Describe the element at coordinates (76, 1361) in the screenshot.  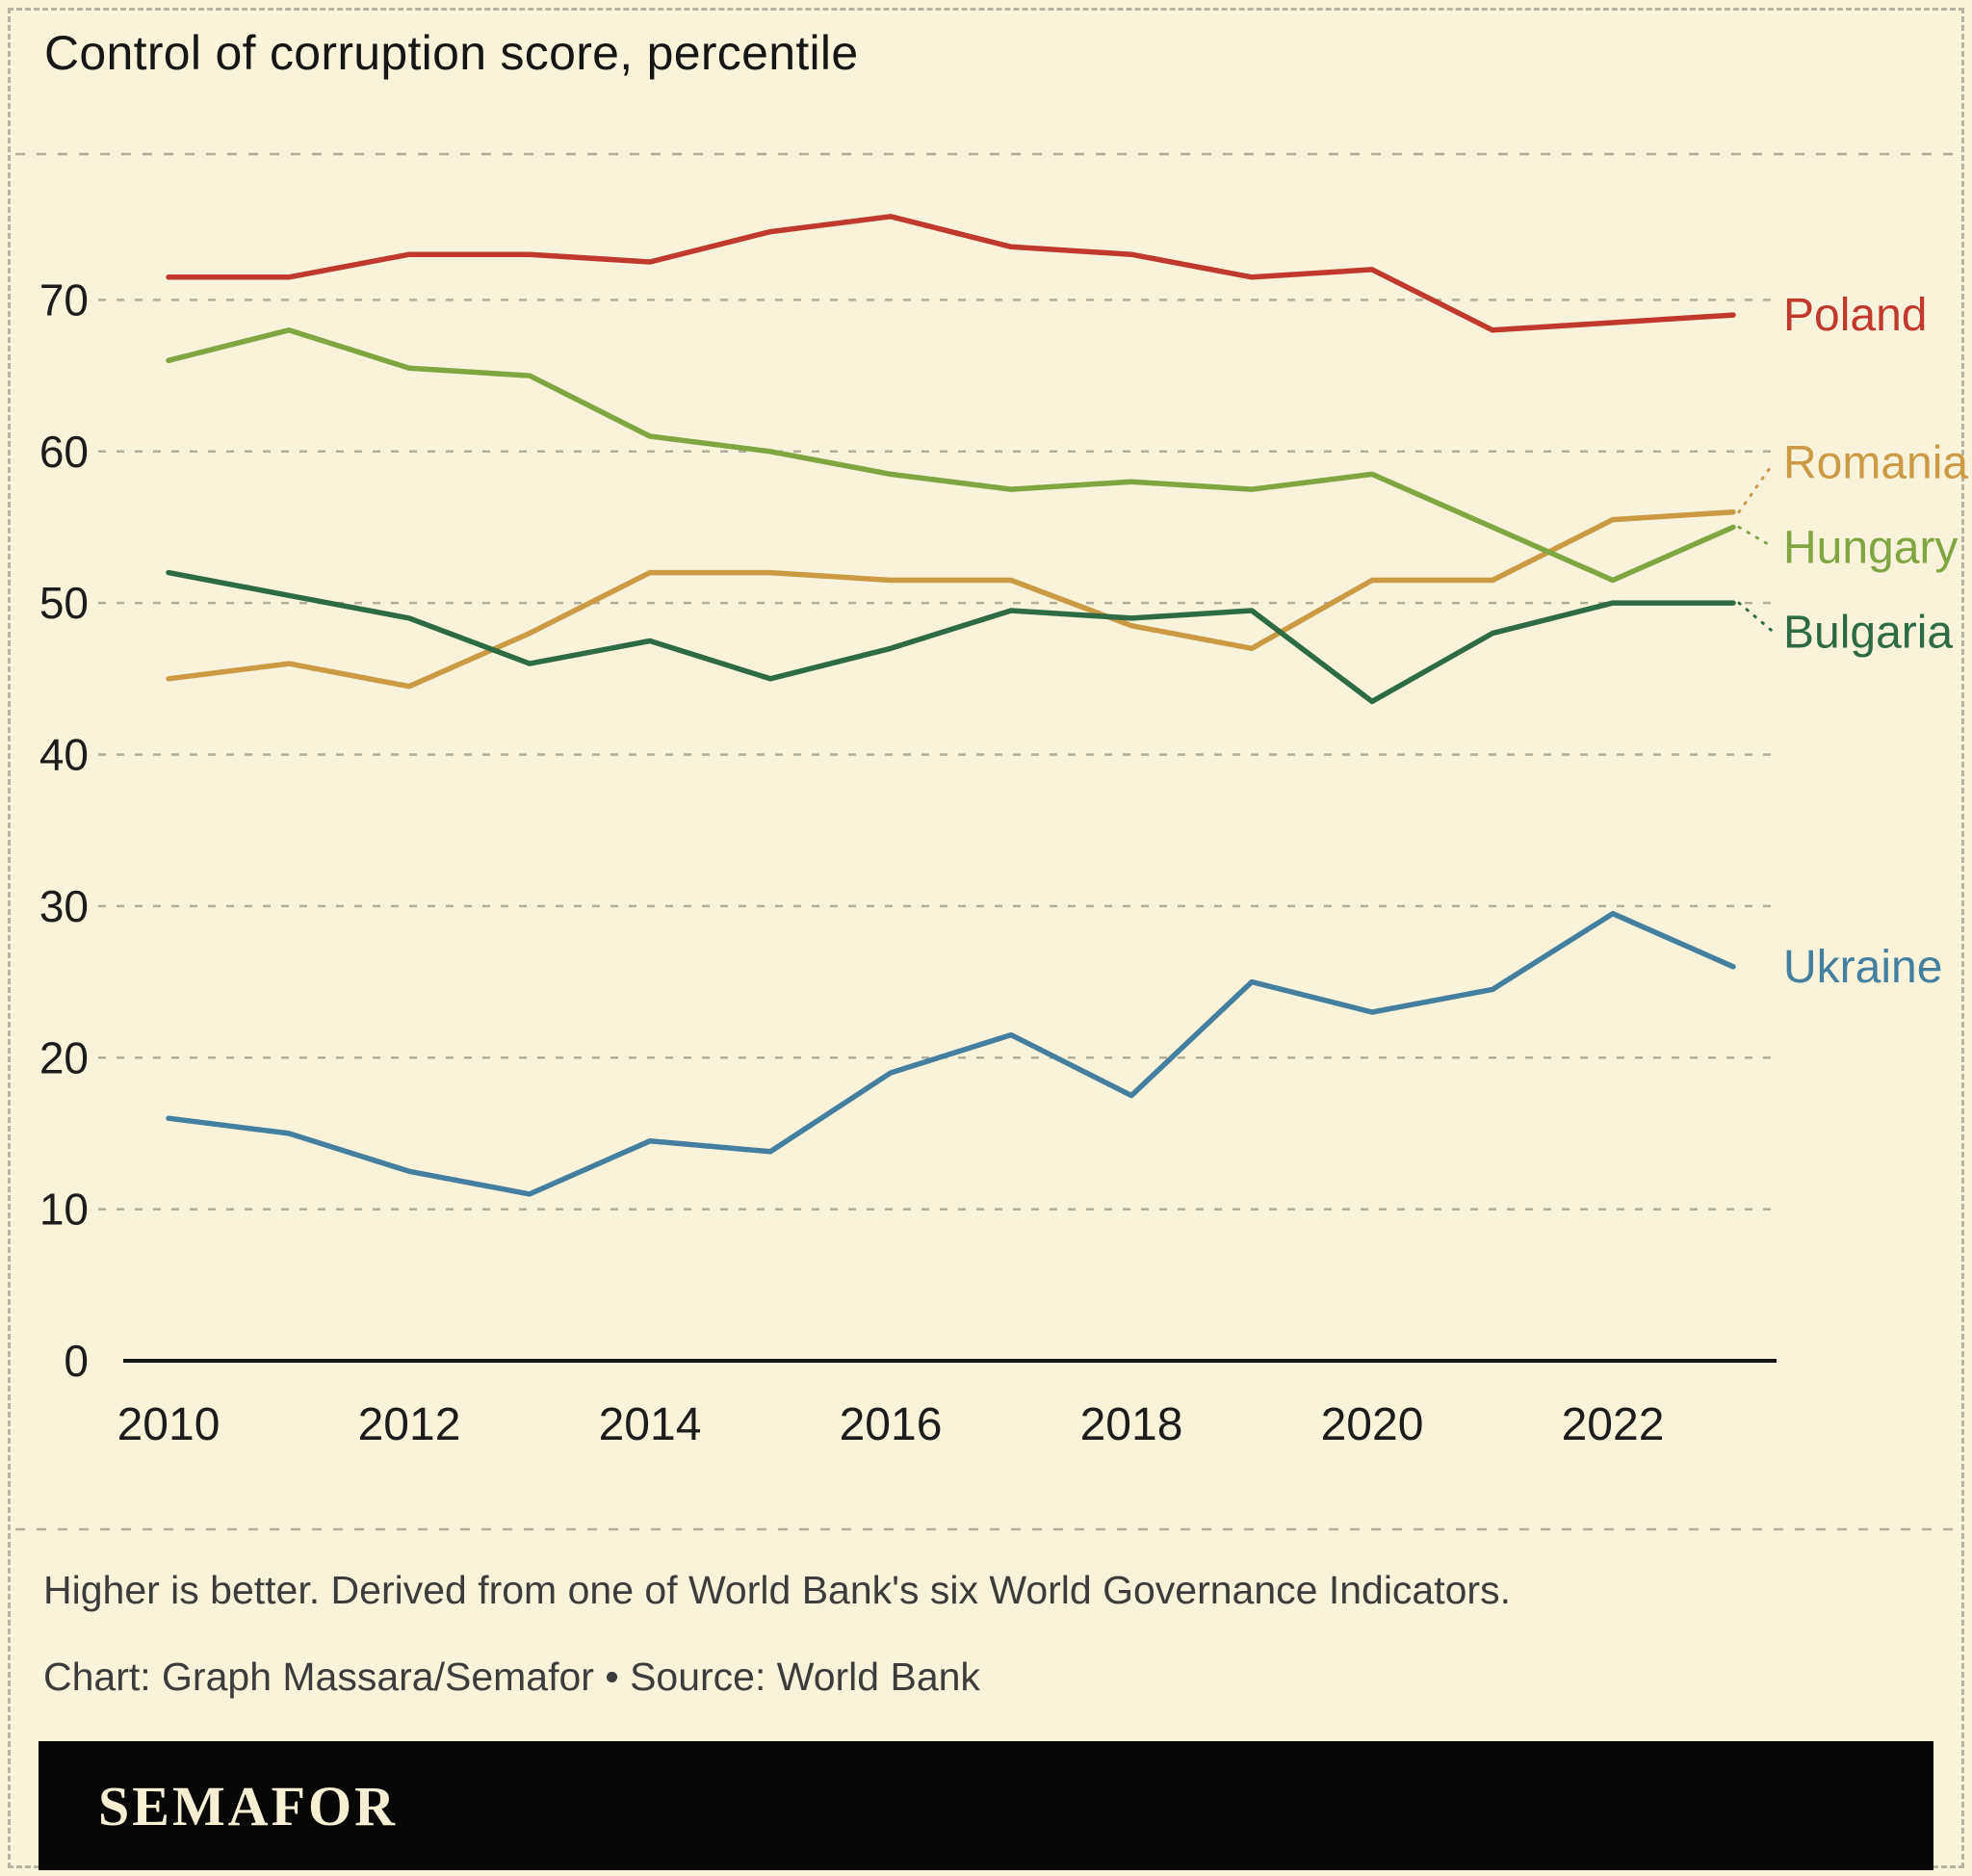
I see `y-tick-label: 0` at that location.